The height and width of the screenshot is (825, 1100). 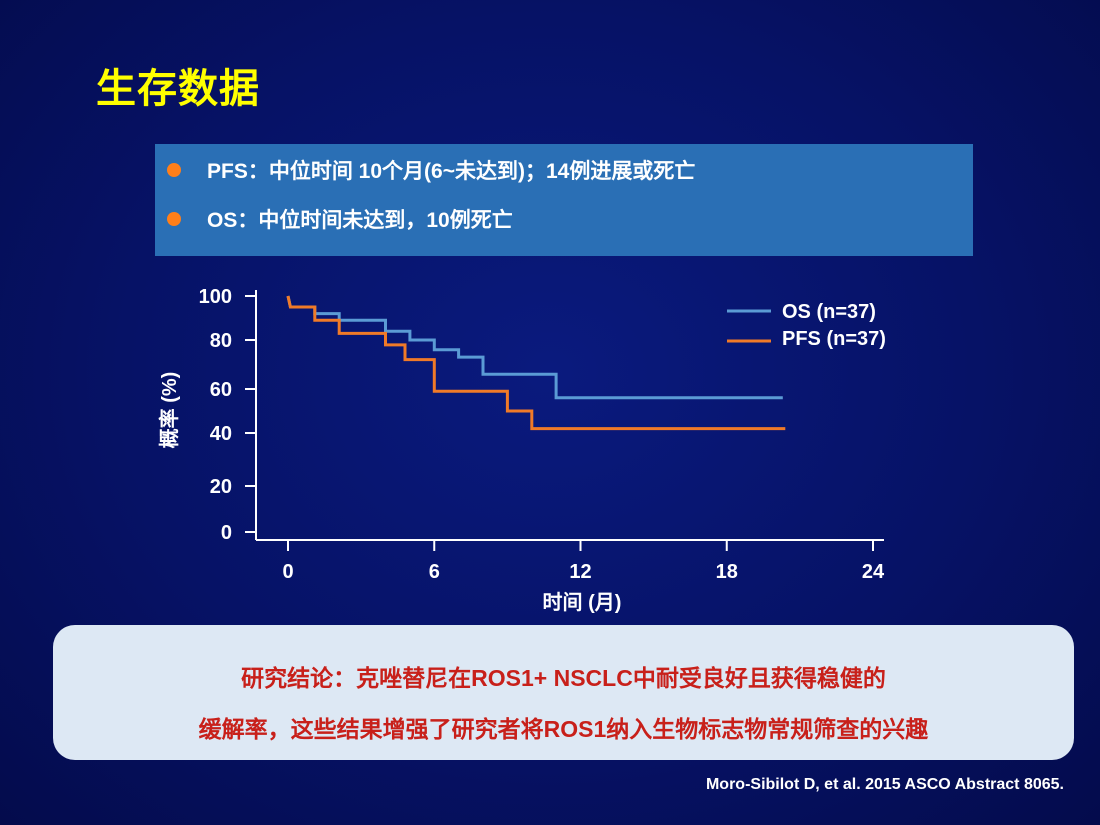 I want to click on x-ticks: 0 6 12 18 24, so click(x=583, y=561).